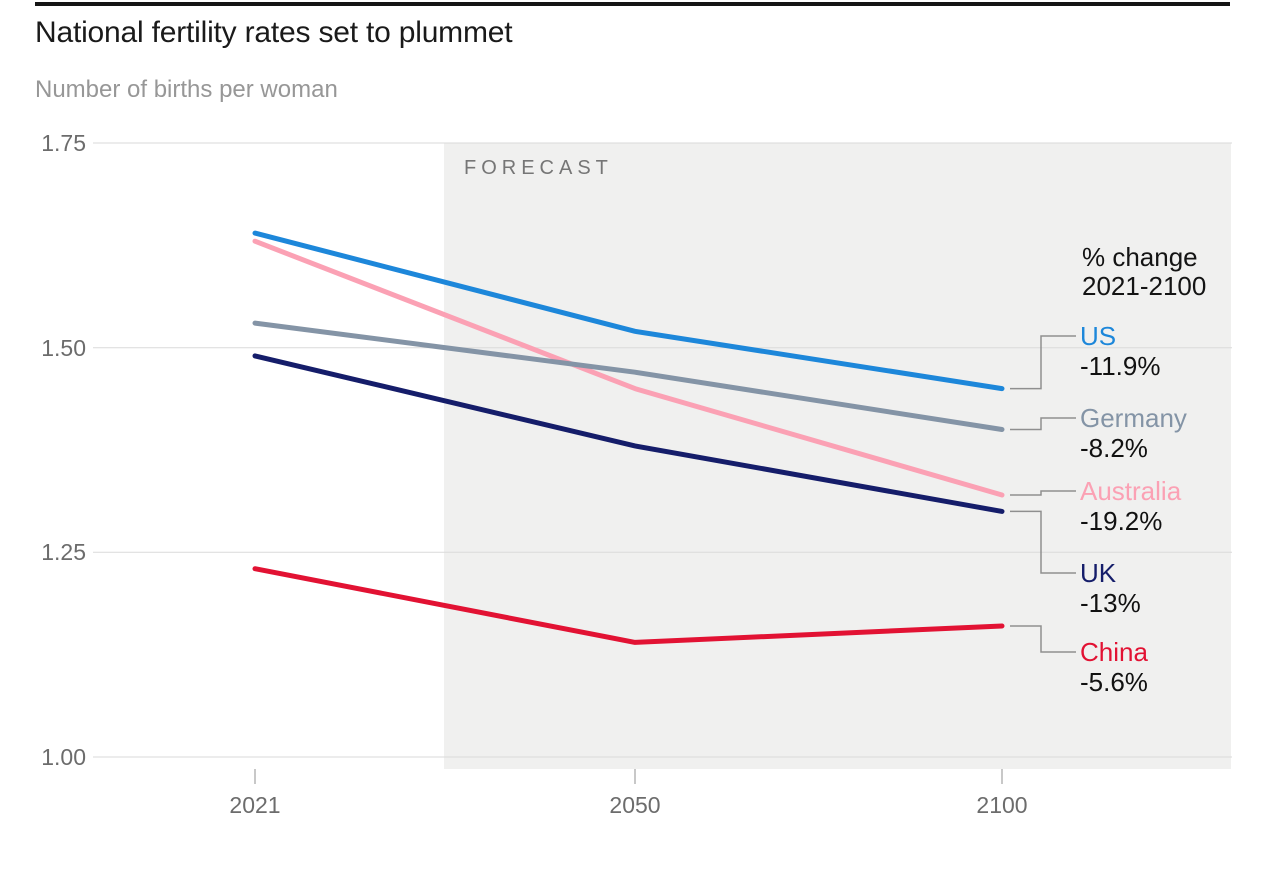 The height and width of the screenshot is (869, 1280). I want to click on series-line-us, so click(628, 311).